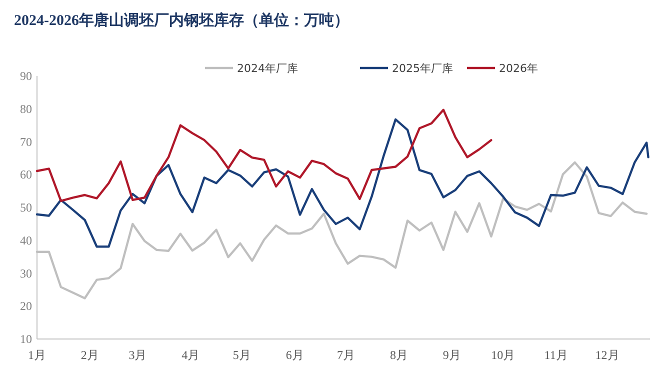 This screenshot has height=384, width=668. I want to click on y-tick-label: 20, so click(26, 306).